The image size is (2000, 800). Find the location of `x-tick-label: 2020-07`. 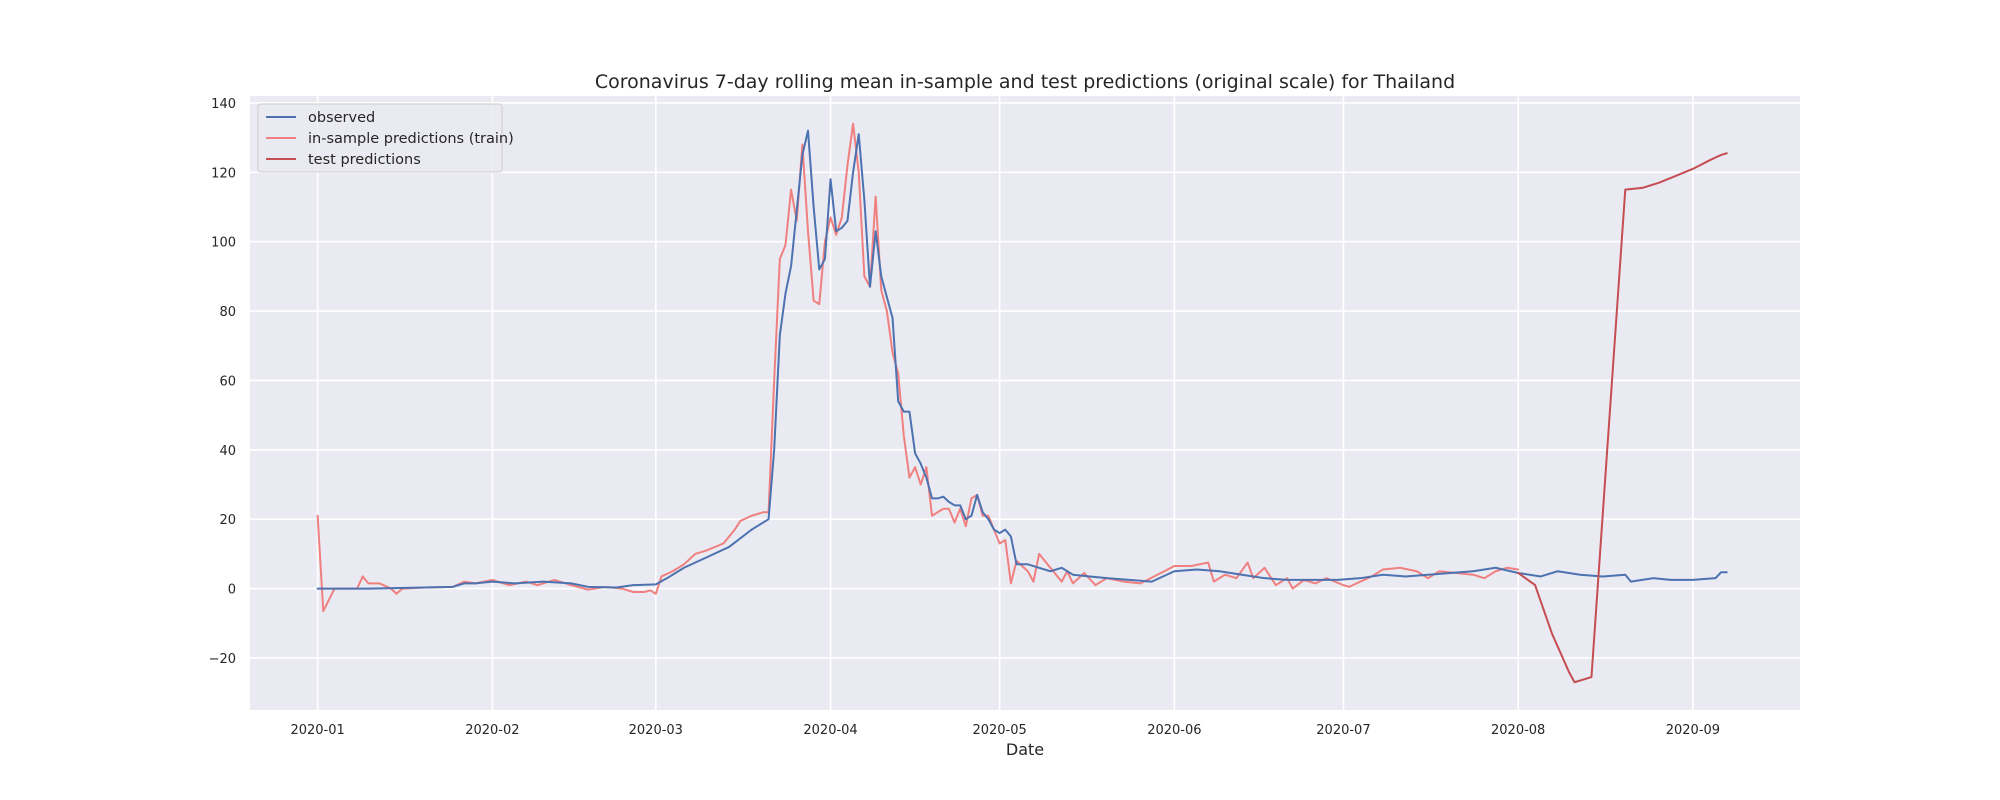

x-tick-label: 2020-07 is located at coordinates (1343, 730).